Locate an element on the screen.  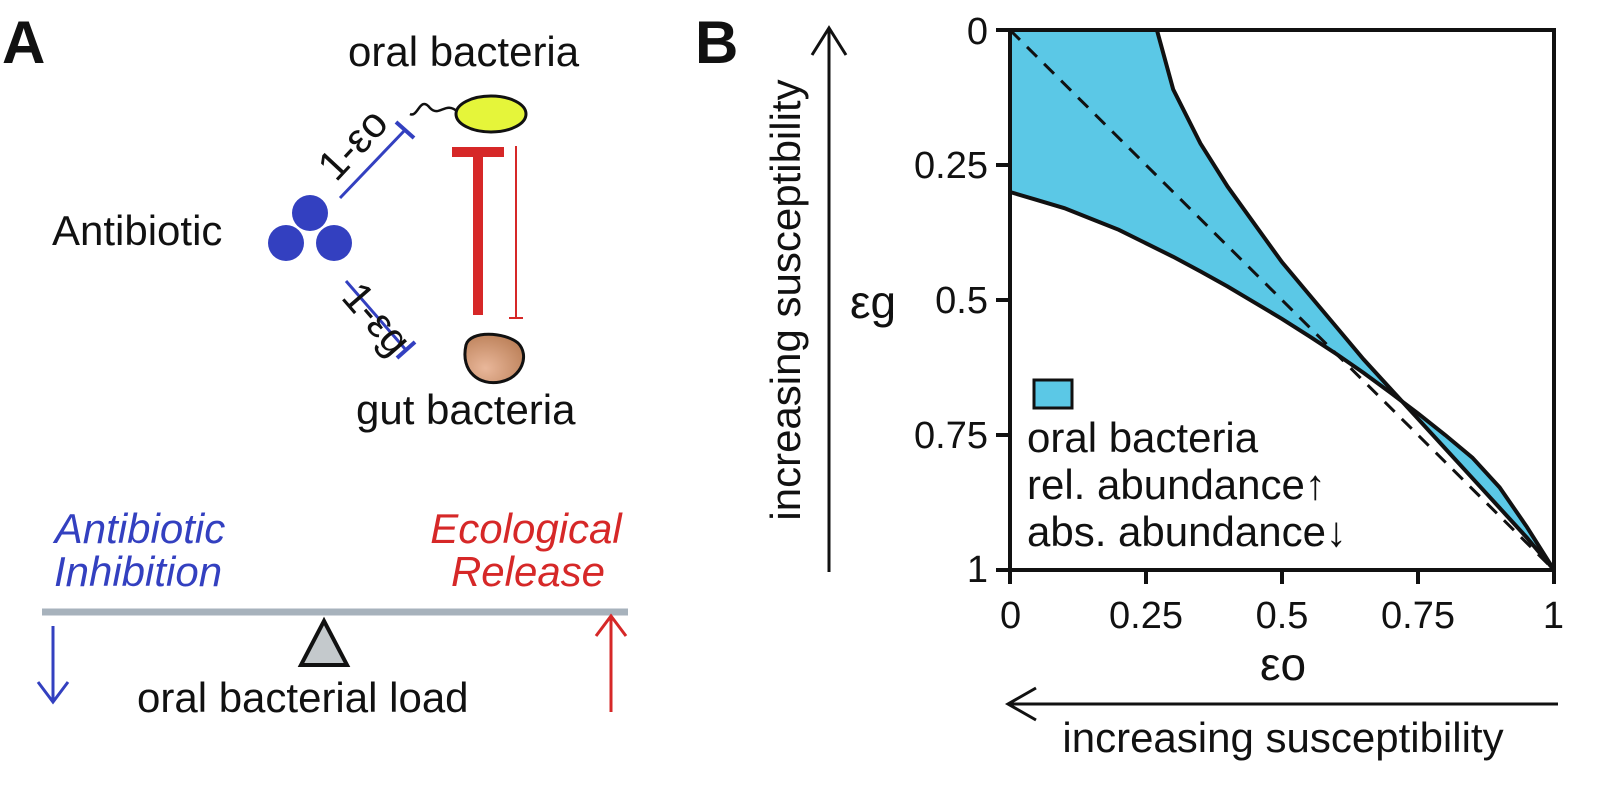
x-direction-arrow is located at coordinates (1281, 704).